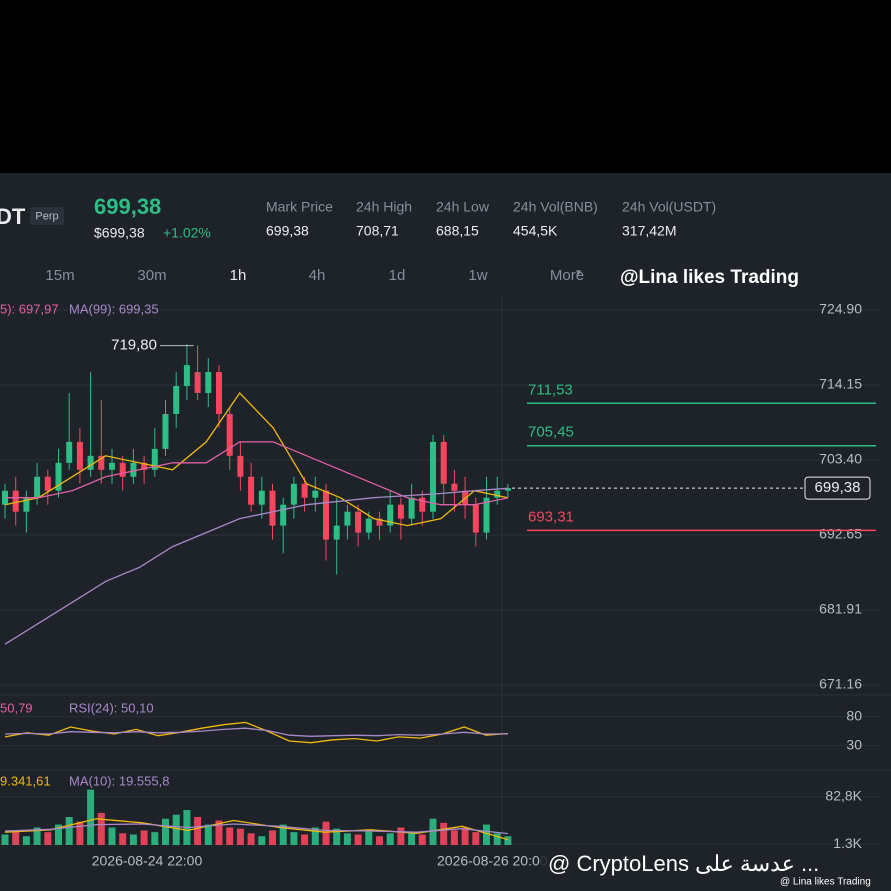  Describe the element at coordinates (854, 715) in the screenshot. I see `y-tick-label: 80` at that location.